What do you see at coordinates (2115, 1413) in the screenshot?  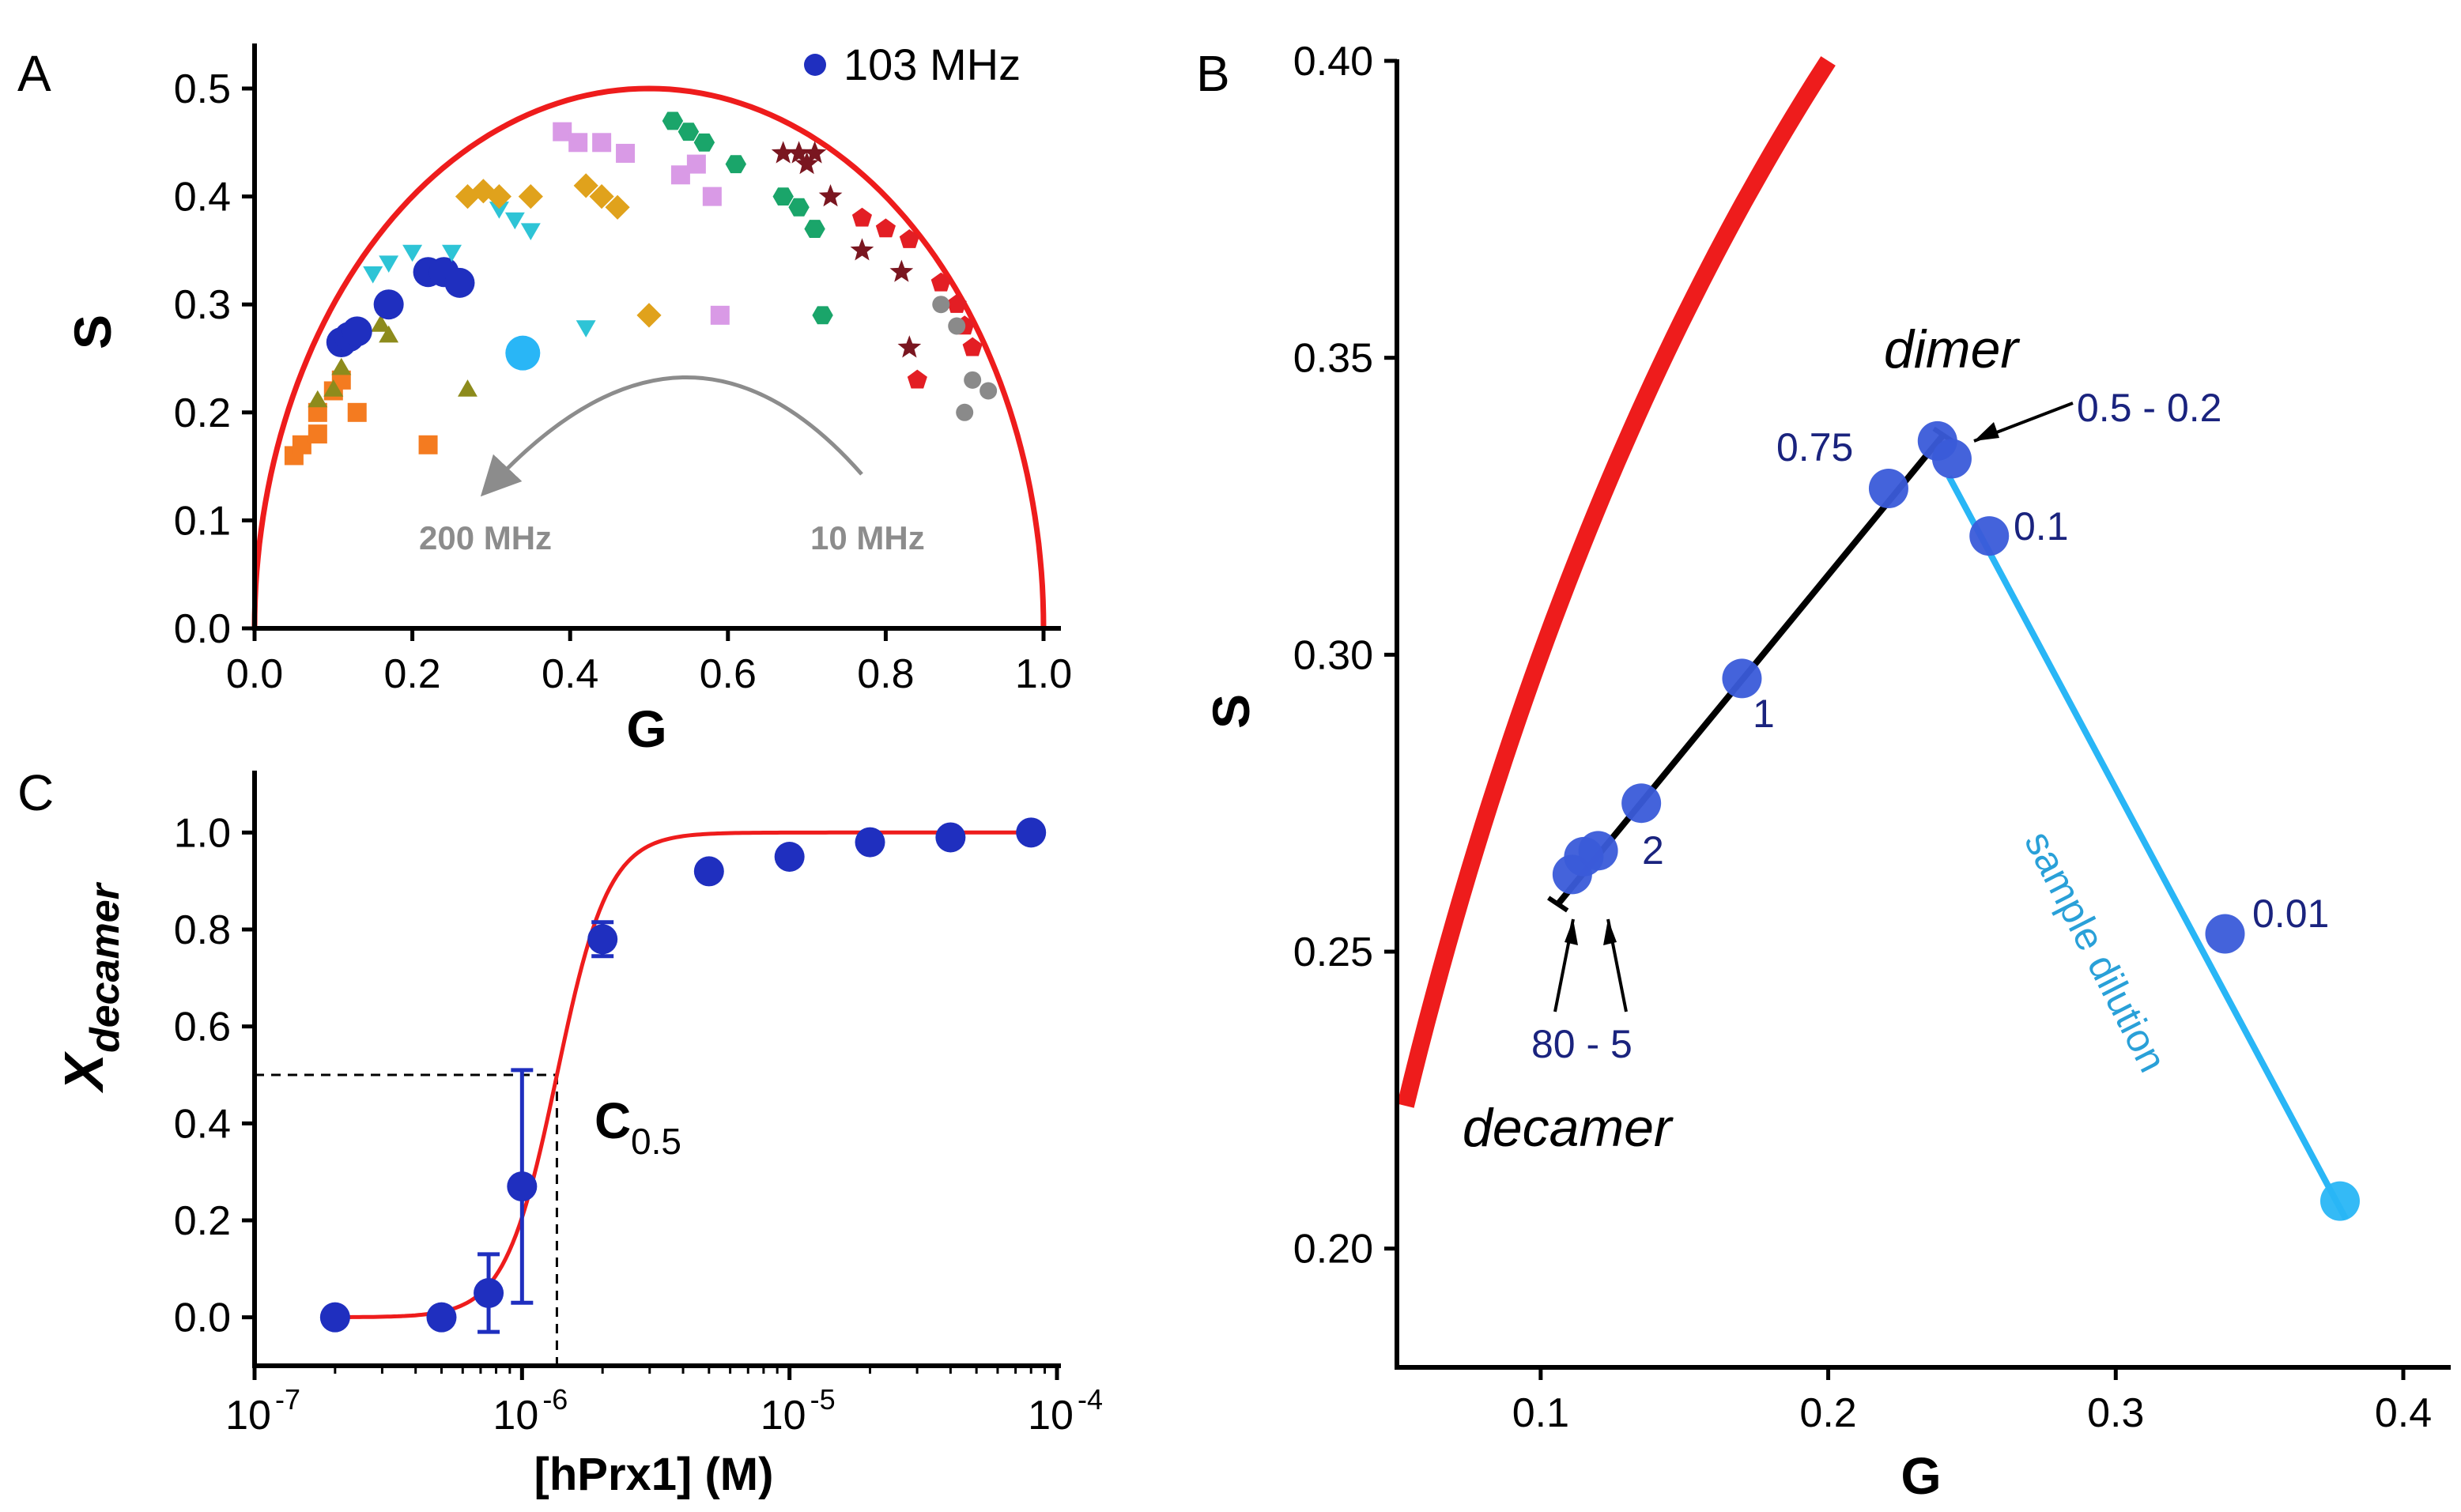 I see `b-xtick-label-2: 0.3` at bounding box center [2115, 1413].